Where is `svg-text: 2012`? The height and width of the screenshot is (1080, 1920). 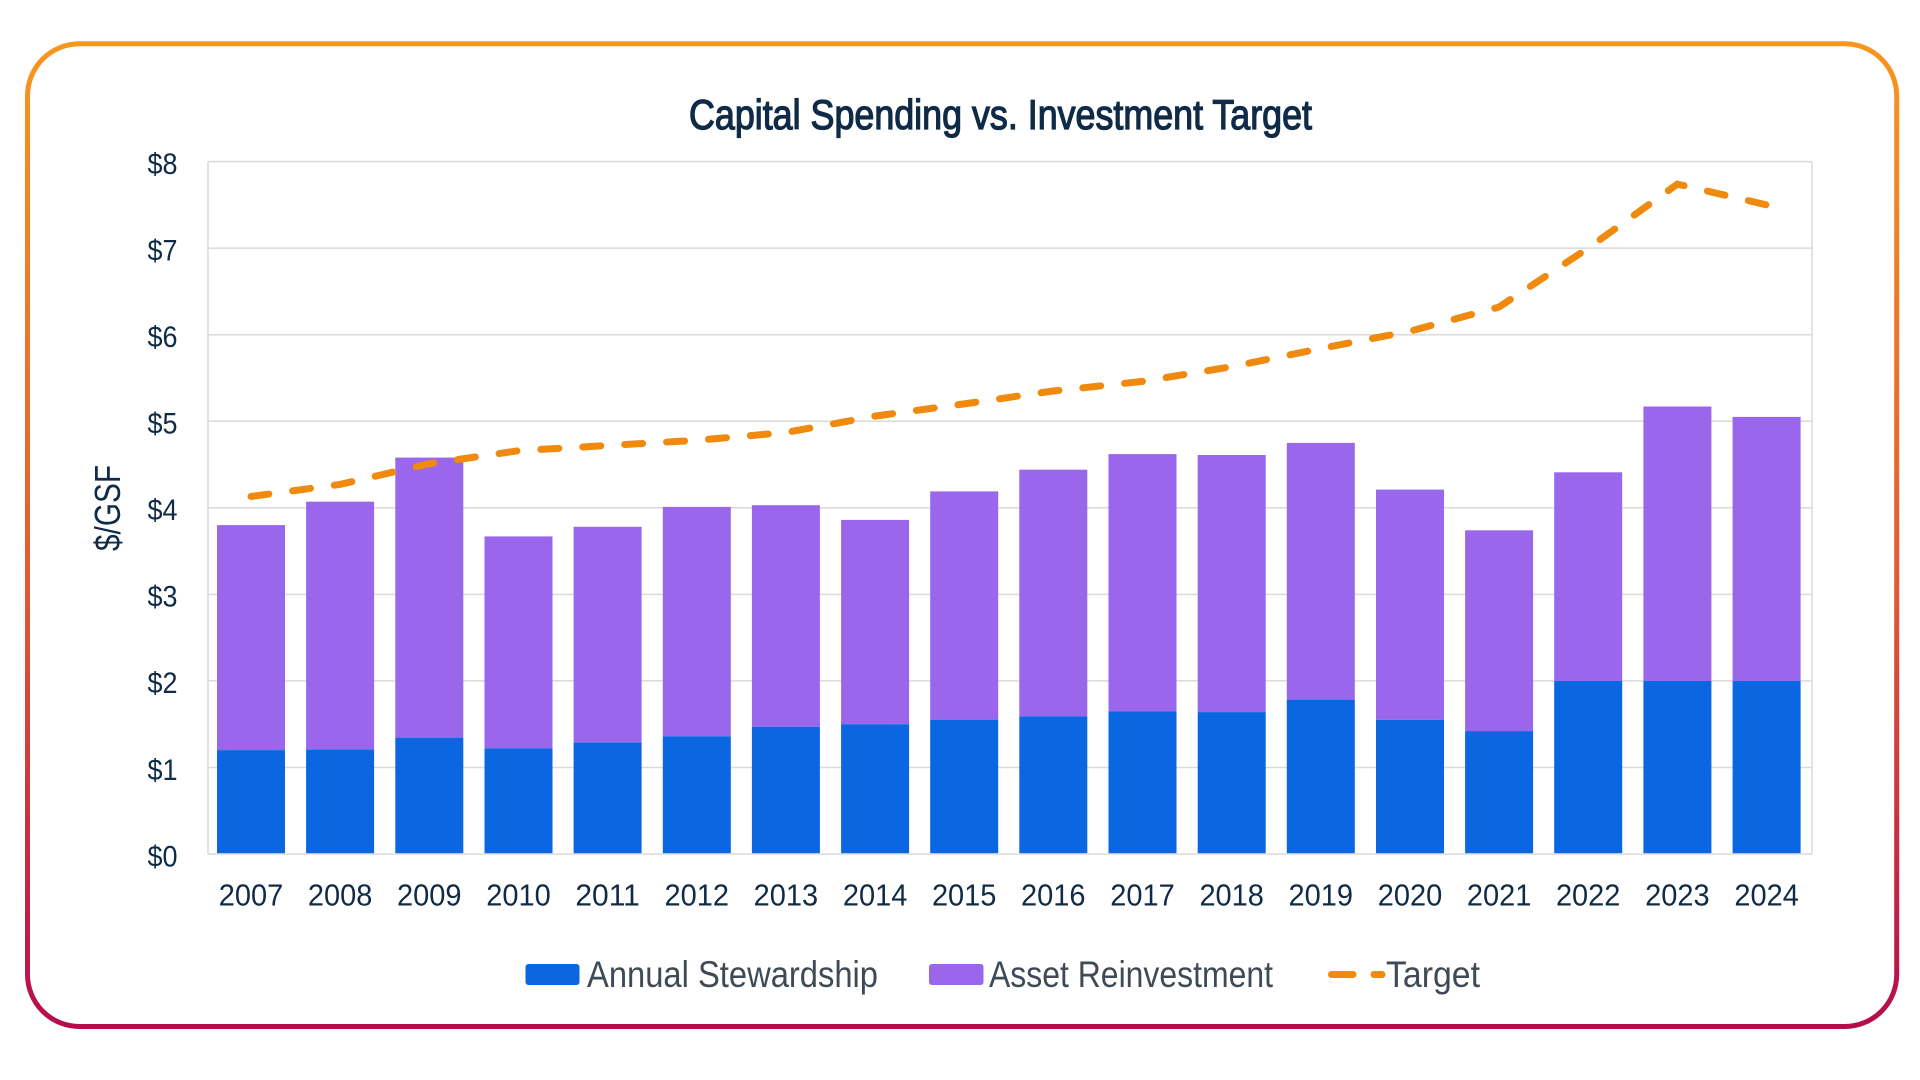 svg-text: 2012 is located at coordinates (697, 895).